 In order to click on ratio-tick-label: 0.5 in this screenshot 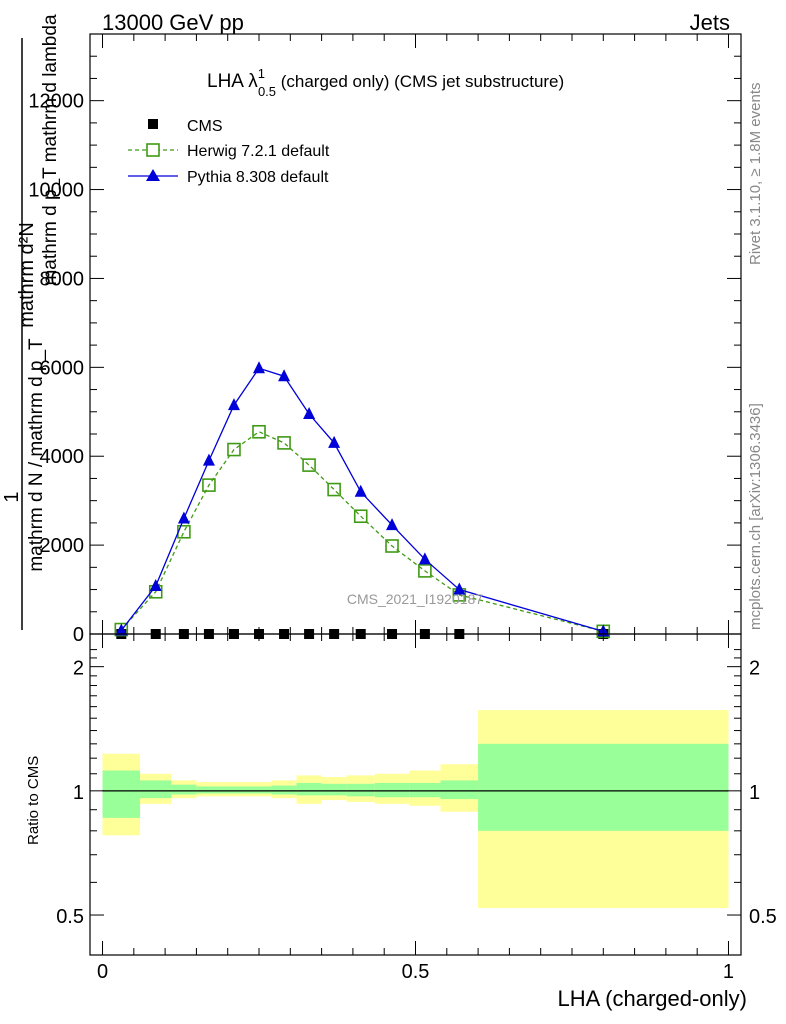, I will do `click(70, 917)`.